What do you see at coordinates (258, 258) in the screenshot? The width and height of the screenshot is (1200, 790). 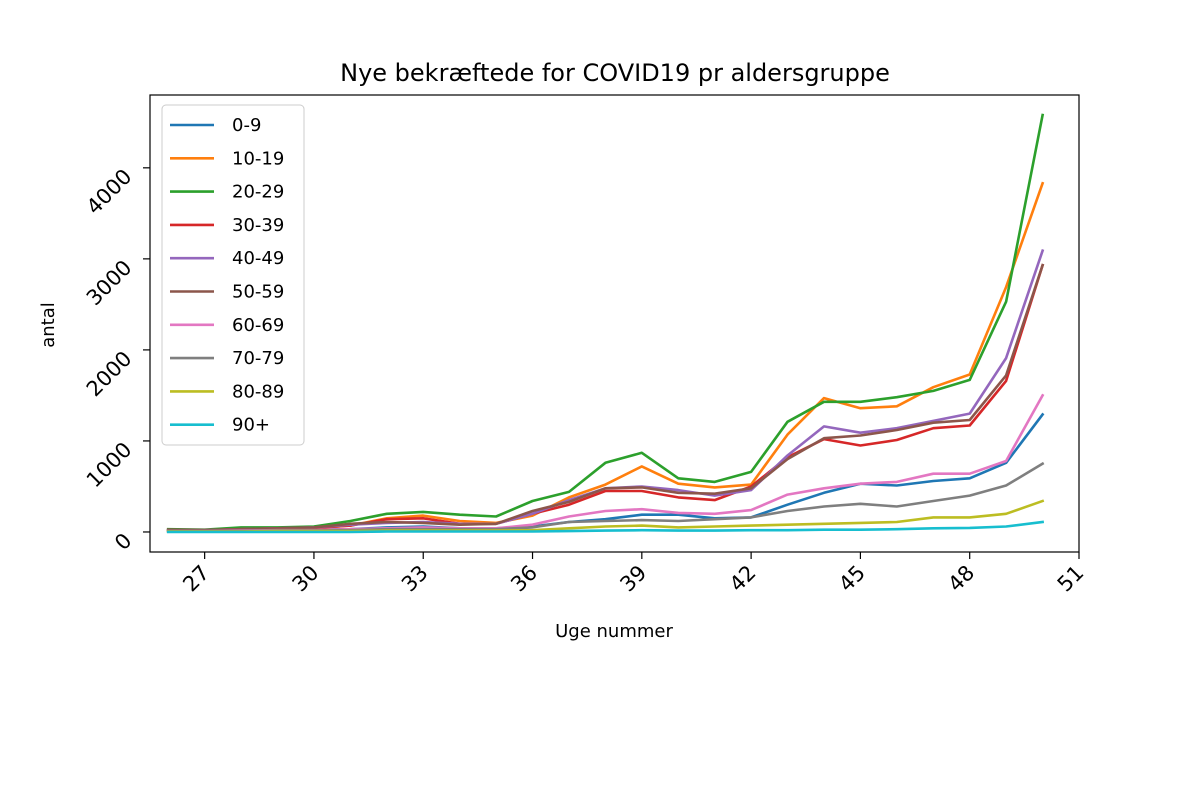 I see `legend-label-40-49: 40-49` at bounding box center [258, 258].